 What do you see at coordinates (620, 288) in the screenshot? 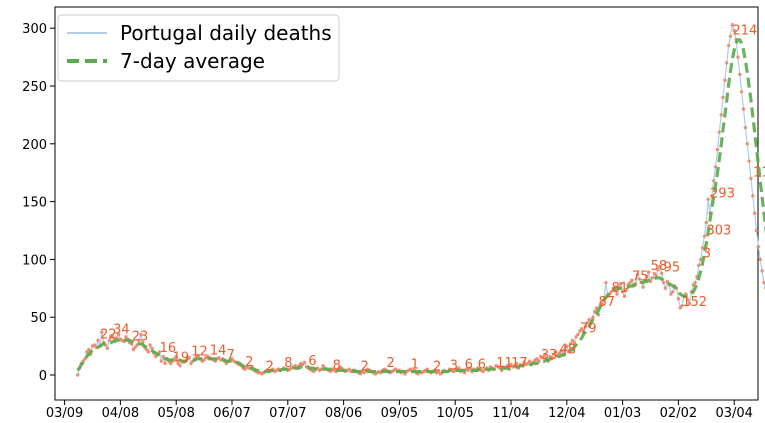
I see `data-label: 81` at bounding box center [620, 288].